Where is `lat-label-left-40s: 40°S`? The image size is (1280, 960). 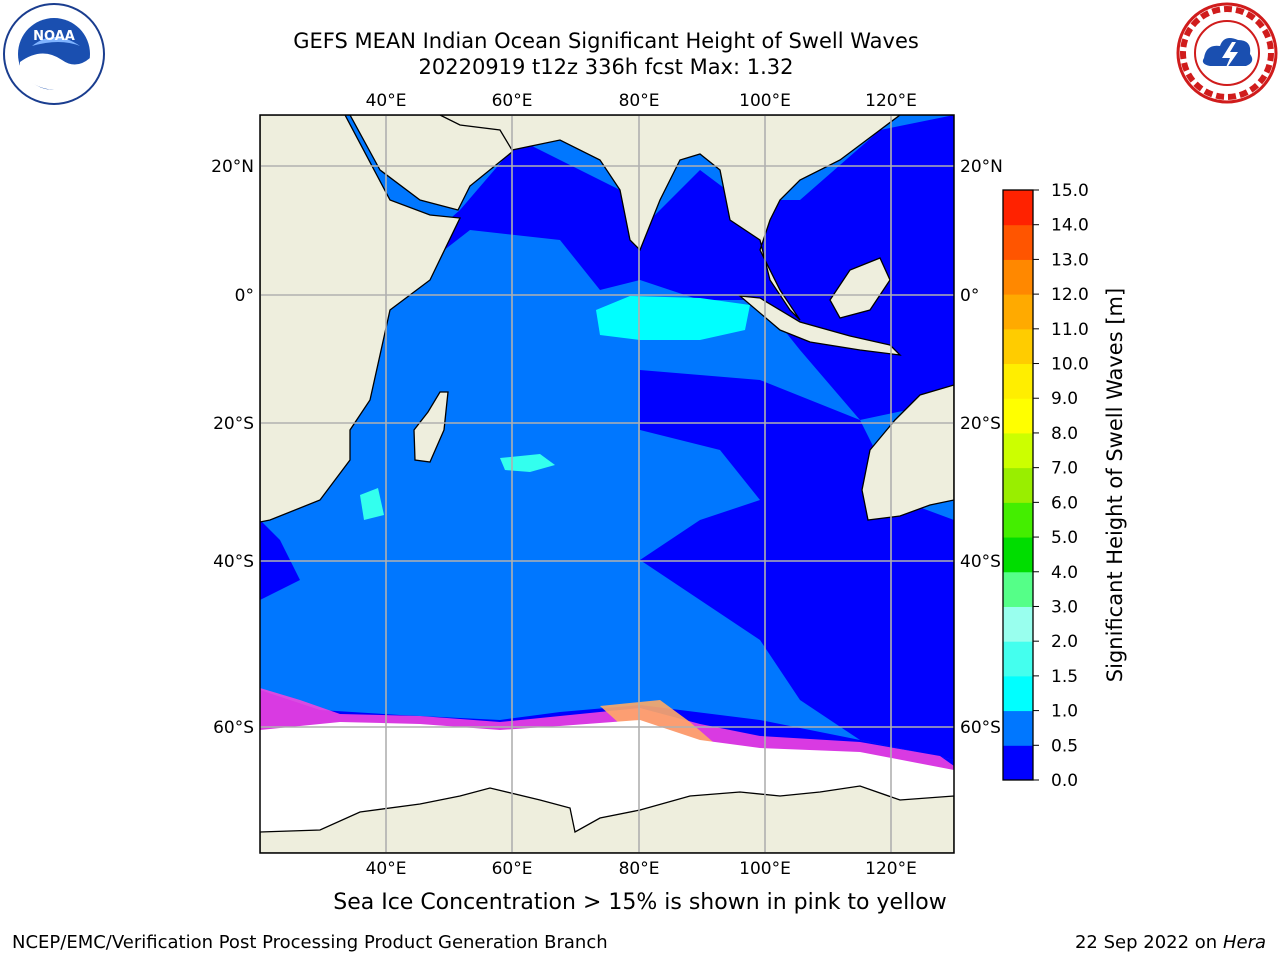
lat-label-left-40s: 40°S is located at coordinates (233, 562).